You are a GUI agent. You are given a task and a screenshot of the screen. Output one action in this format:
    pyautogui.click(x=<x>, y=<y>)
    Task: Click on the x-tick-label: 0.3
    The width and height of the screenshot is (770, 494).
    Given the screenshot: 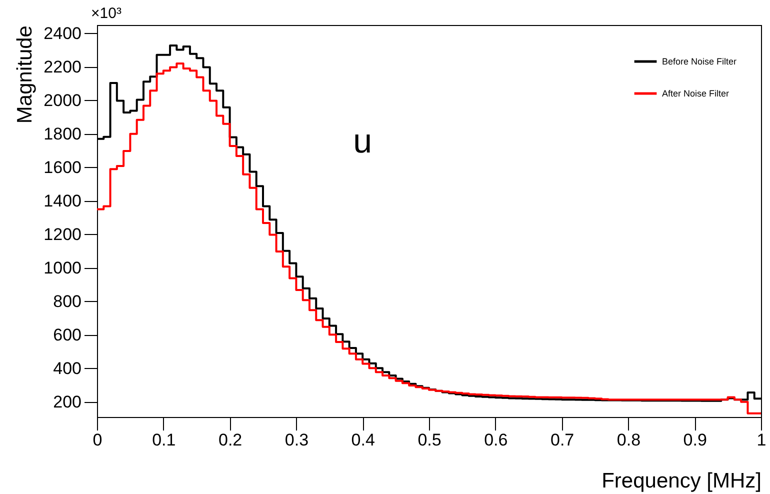 What is the action you would take?
    pyautogui.click(x=296, y=440)
    